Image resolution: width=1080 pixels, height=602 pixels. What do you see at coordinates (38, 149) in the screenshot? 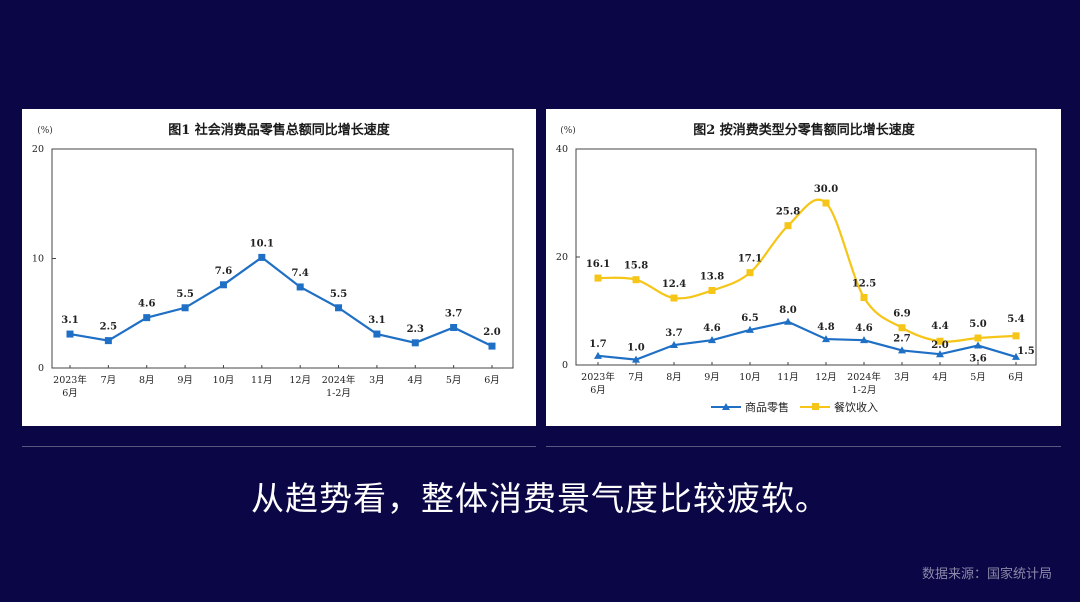
I see `y-tick-label: 20` at bounding box center [38, 149].